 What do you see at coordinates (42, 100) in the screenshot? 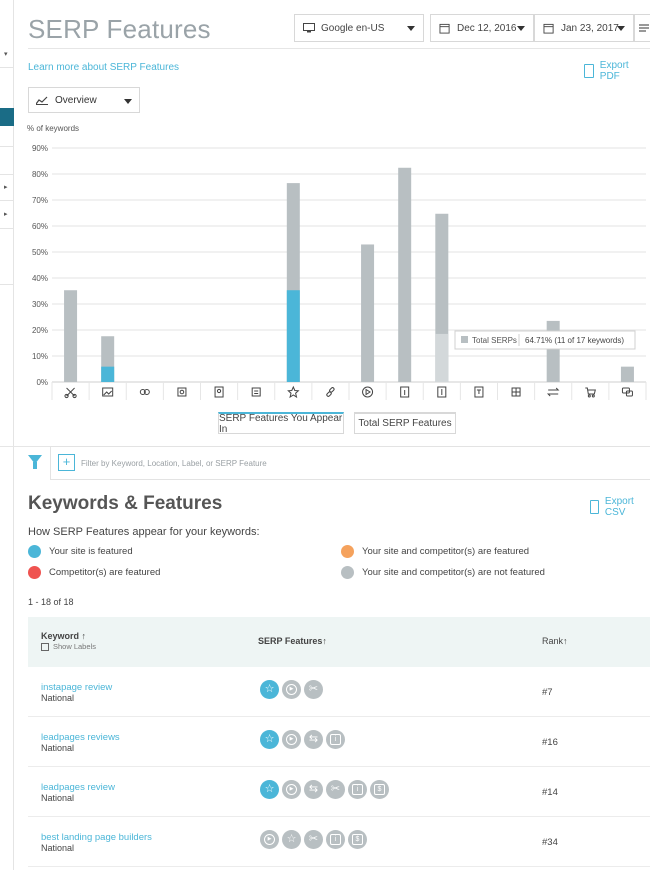
I see `line-chart-icon` at bounding box center [42, 100].